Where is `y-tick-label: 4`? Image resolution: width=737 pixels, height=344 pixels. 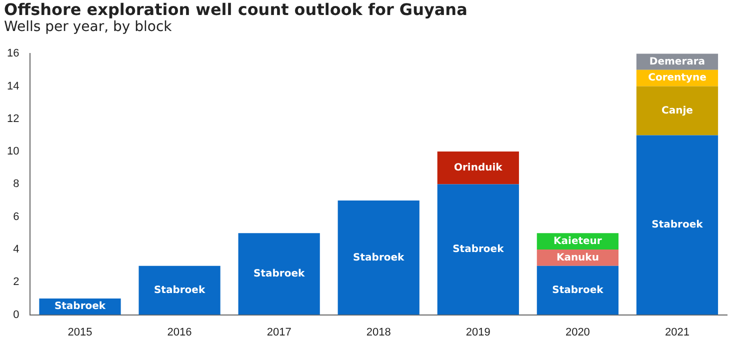 y-tick-label: 4 is located at coordinates (16, 250).